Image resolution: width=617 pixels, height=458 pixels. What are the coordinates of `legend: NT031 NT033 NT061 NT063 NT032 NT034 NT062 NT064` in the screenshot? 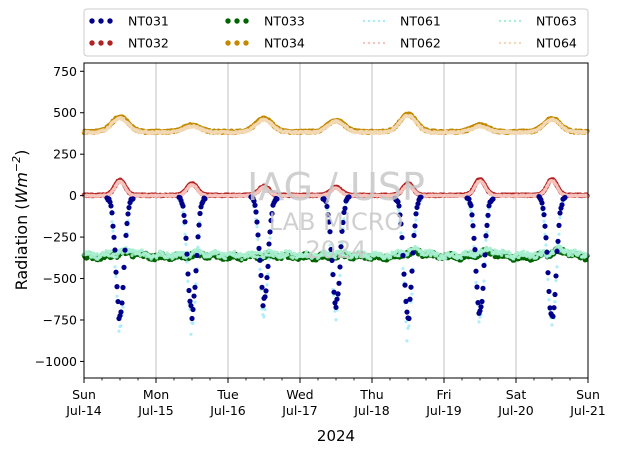 It's located at (336, 32).